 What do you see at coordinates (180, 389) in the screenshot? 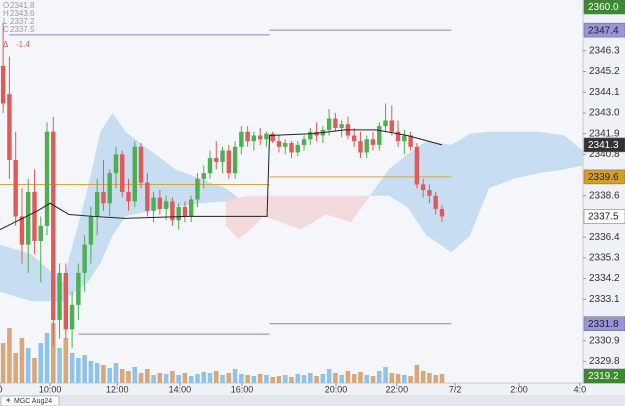
I see `x-tick-label: 14:00` at bounding box center [180, 389].